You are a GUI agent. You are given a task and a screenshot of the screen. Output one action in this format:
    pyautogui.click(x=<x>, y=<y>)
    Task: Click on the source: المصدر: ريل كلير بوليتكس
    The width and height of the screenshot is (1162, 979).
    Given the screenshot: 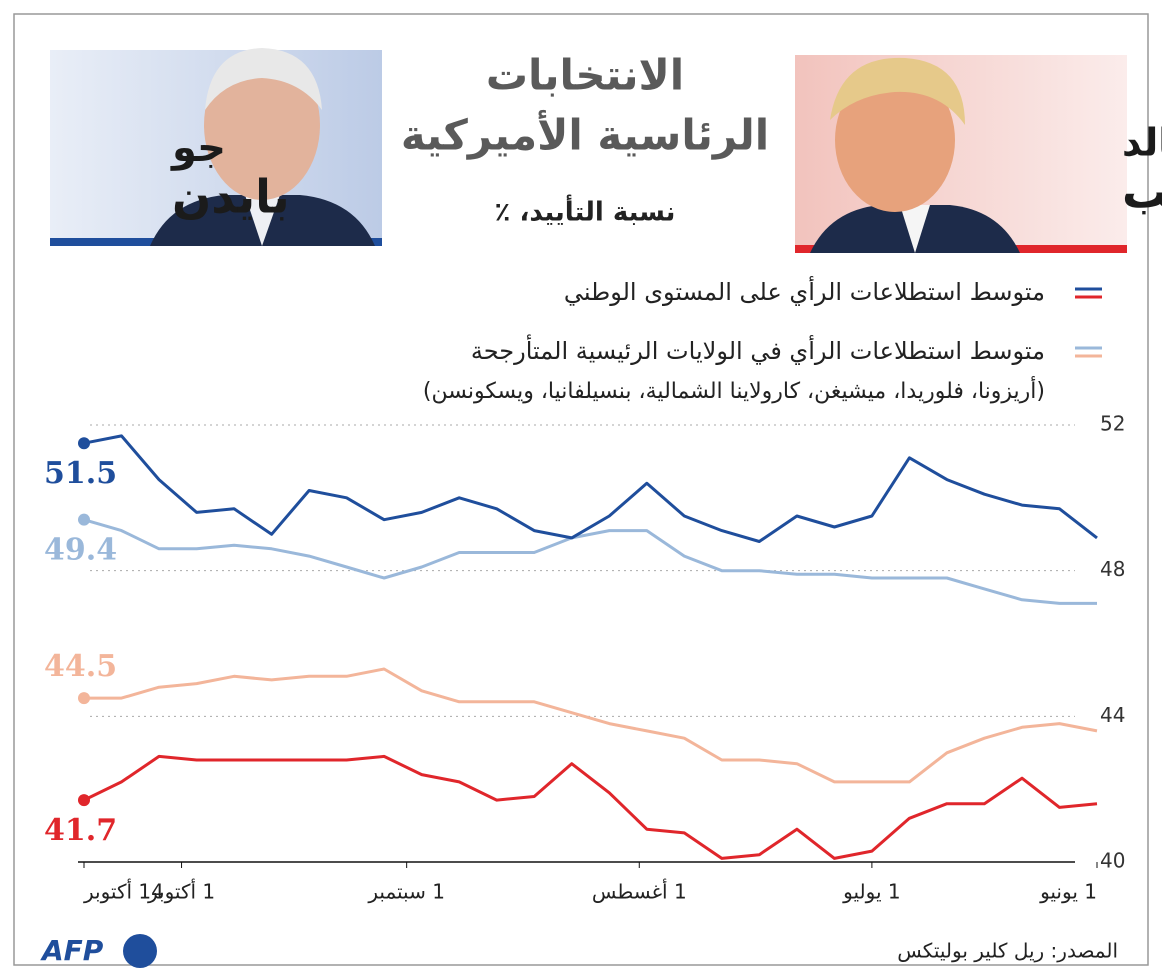 What is the action you would take?
    pyautogui.click(x=1007, y=951)
    